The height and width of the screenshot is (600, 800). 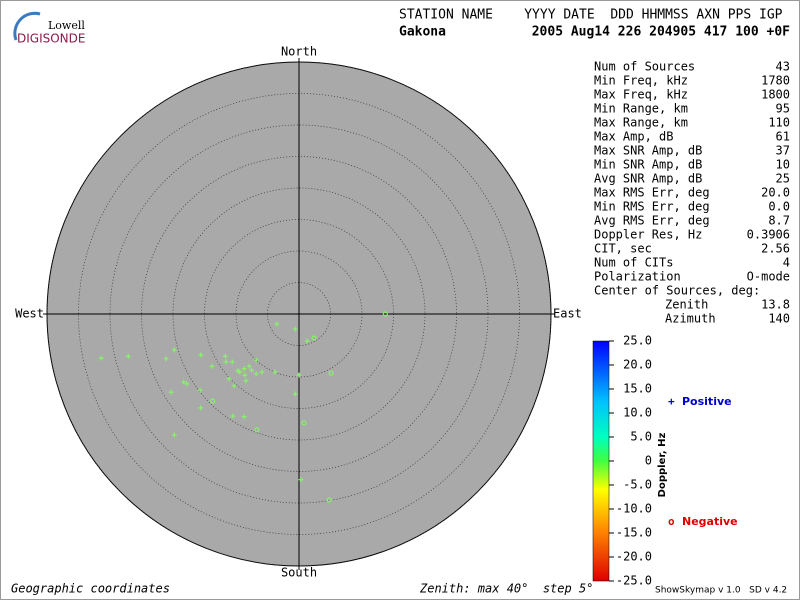 What do you see at coordinates (634, 581) in the screenshot?
I see `colorbar-tick-label: -25.0` at bounding box center [634, 581].